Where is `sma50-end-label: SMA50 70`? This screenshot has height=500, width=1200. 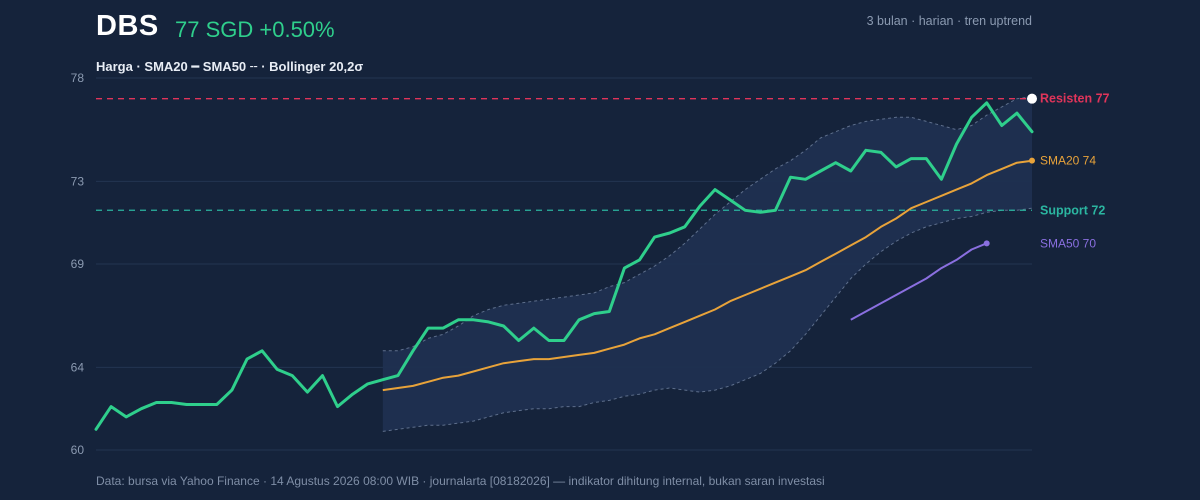
sma50-end-label: SMA50 70 is located at coordinates (1068, 243).